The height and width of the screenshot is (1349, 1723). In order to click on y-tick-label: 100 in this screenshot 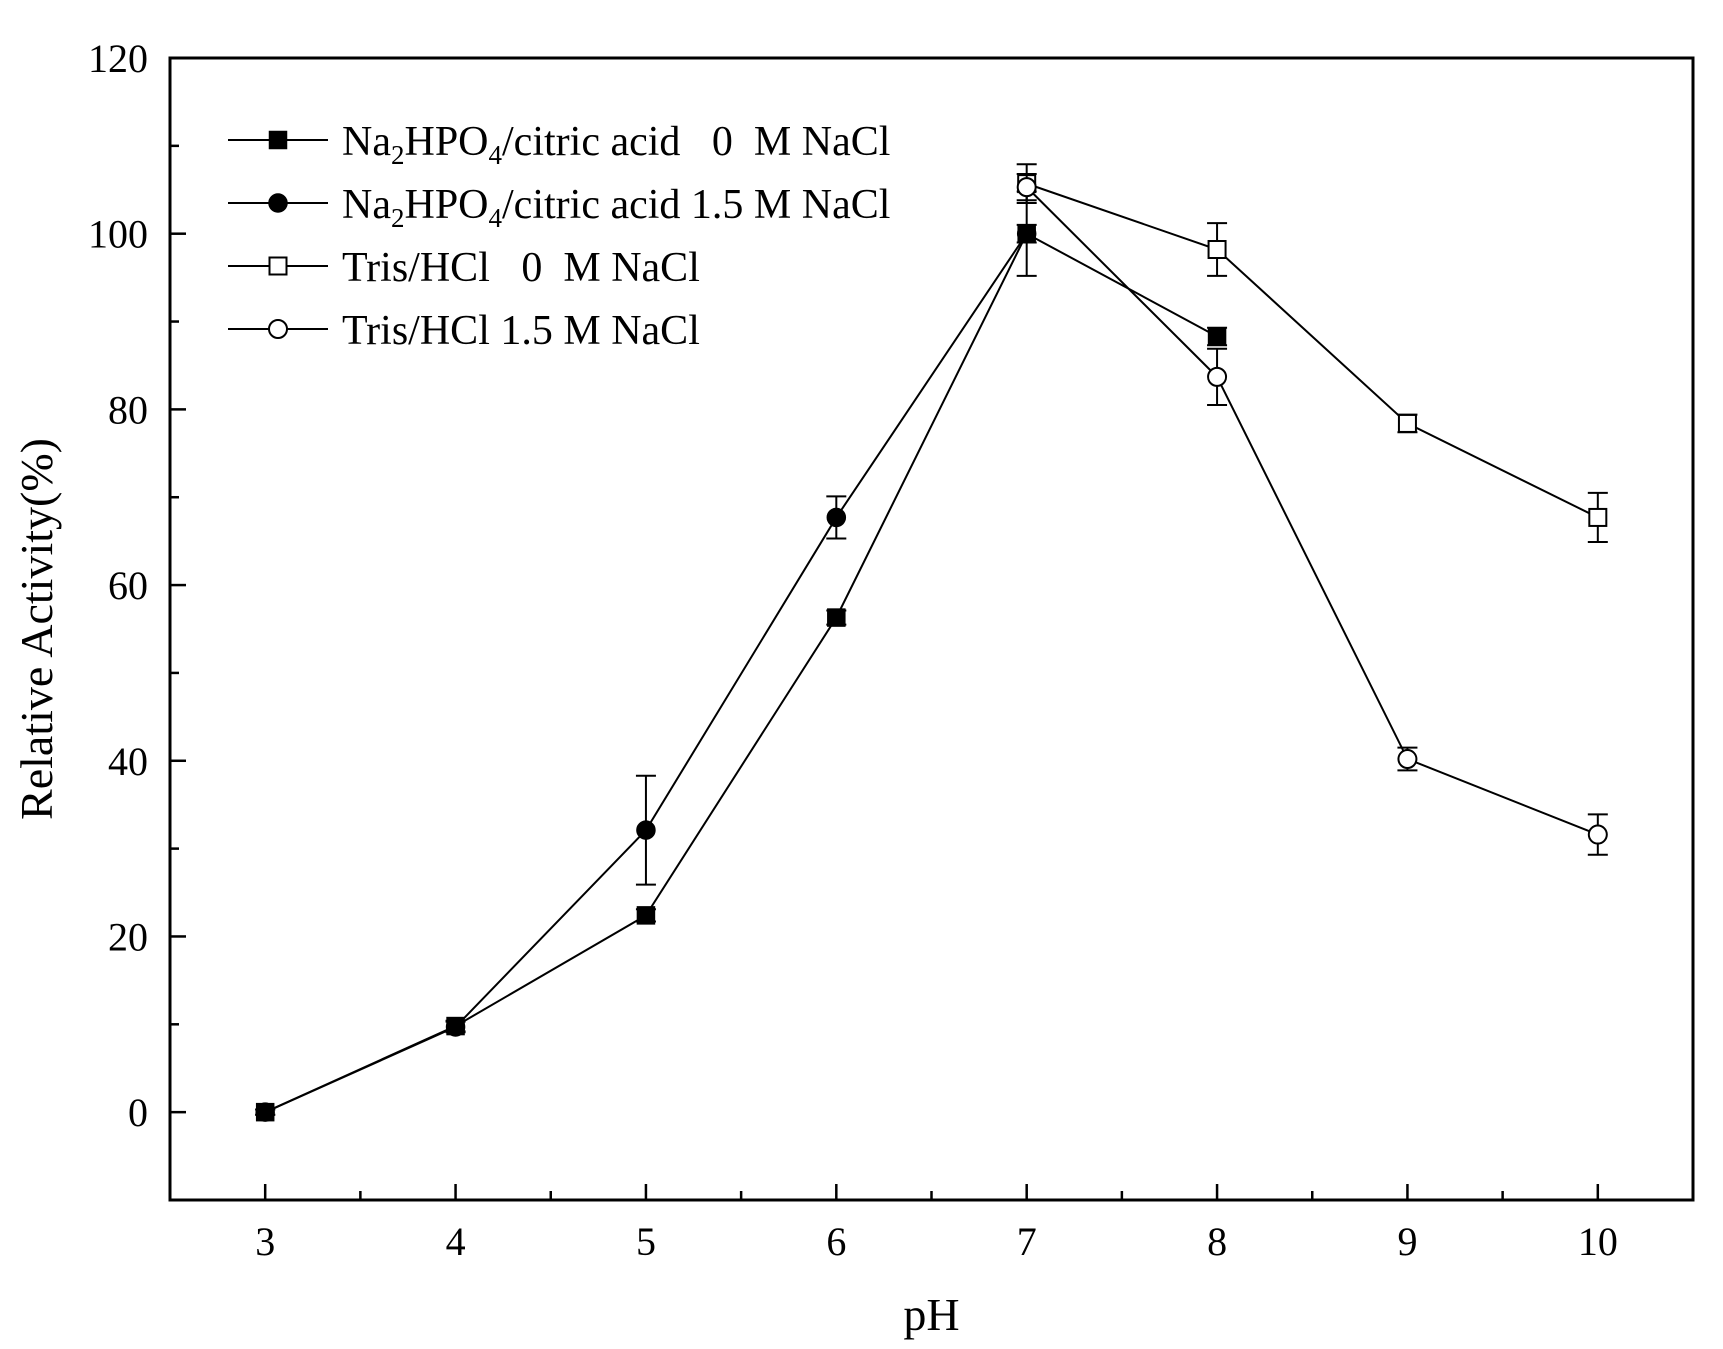, I will do `click(118, 234)`.